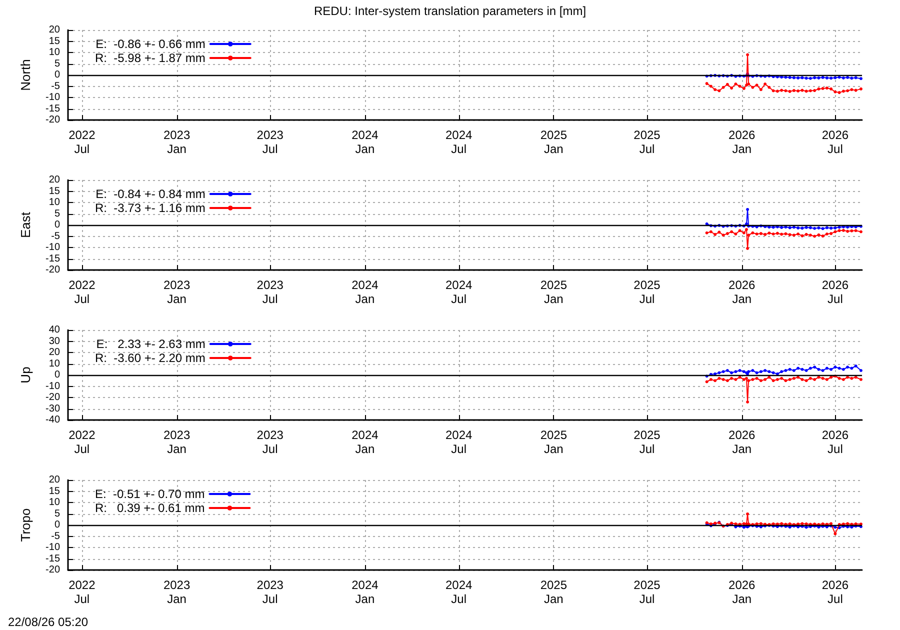 The width and height of the screenshot is (900, 630). Describe the element at coordinates (151, 44) in the screenshot. I see `legend-label: E: -0.86 +- 0.66 mm` at that location.